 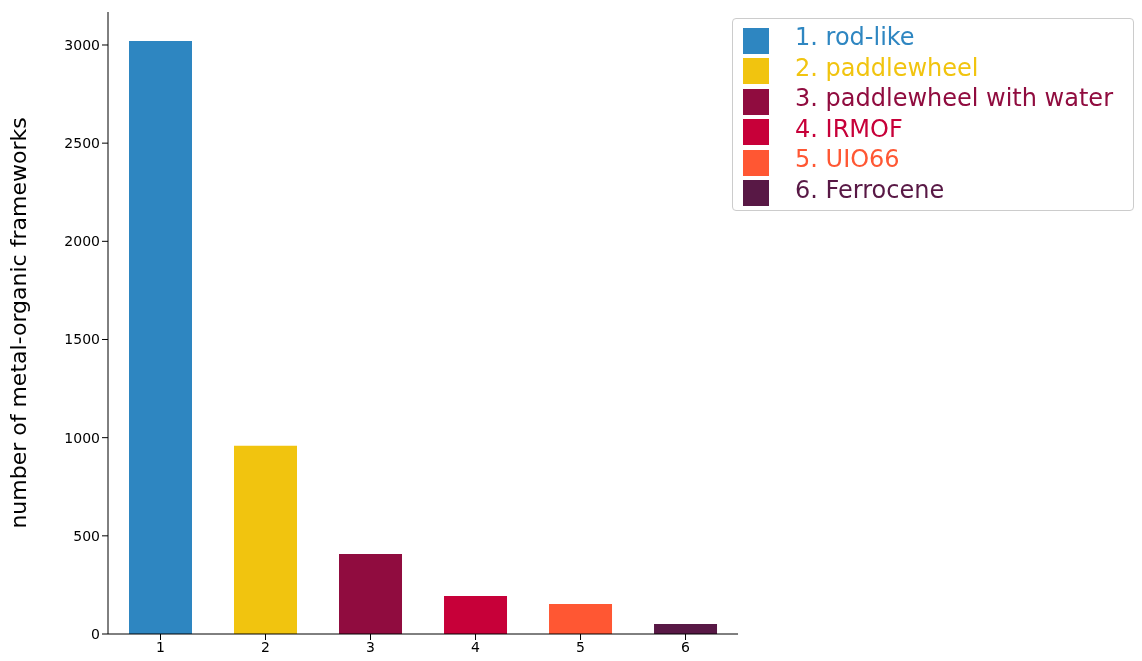 What do you see at coordinates (160, 646) in the screenshot?
I see `x-tick-label: 1` at bounding box center [160, 646].